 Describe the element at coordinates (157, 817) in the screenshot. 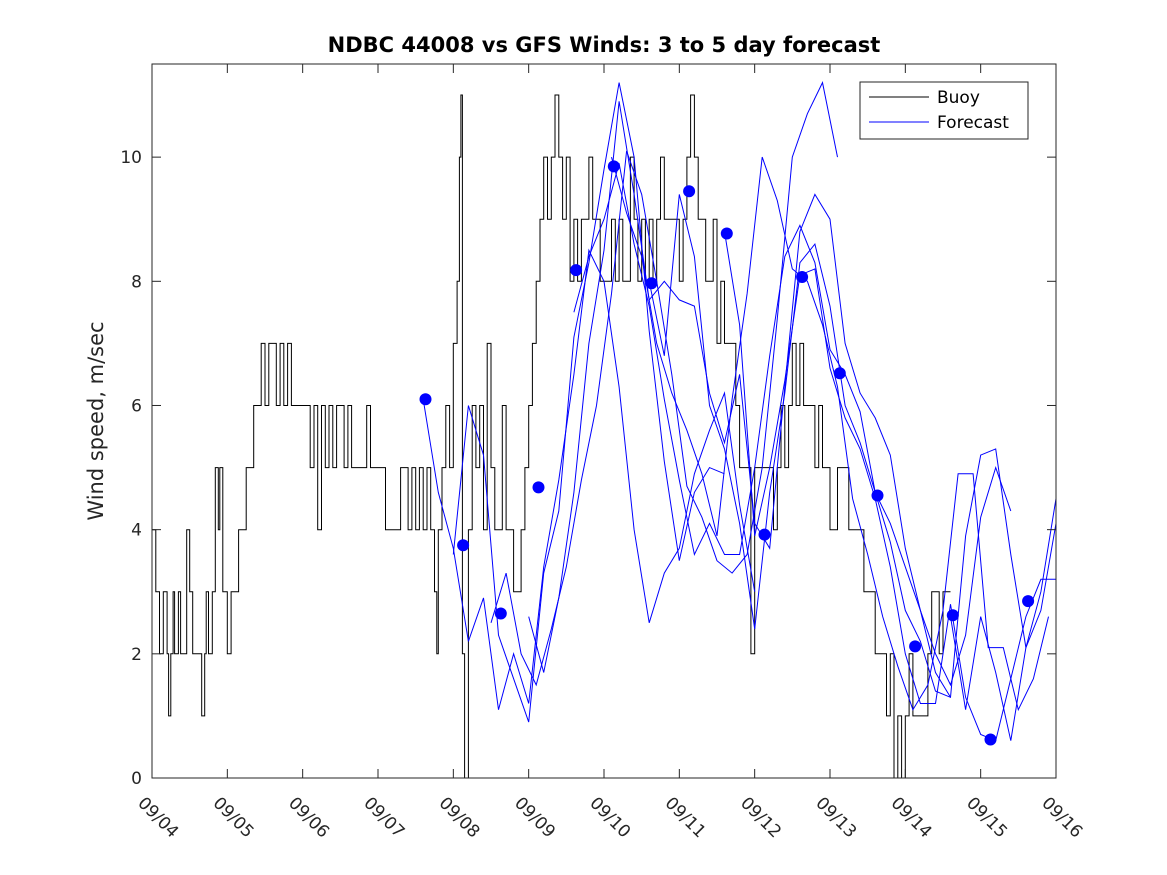

I see `x-tick-label: 09/04` at that location.